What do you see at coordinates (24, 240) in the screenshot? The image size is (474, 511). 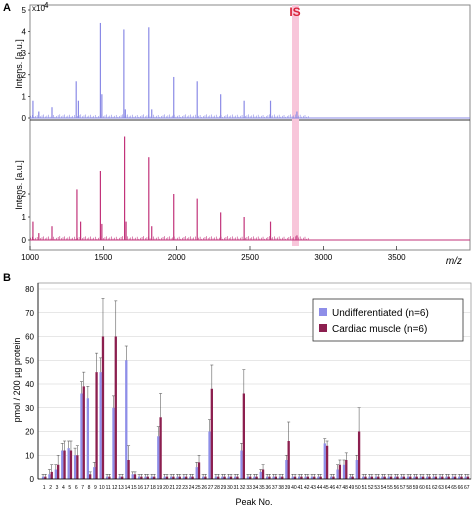 I see `spectrum-bottom-ytick-label: 0` at bounding box center [24, 240].